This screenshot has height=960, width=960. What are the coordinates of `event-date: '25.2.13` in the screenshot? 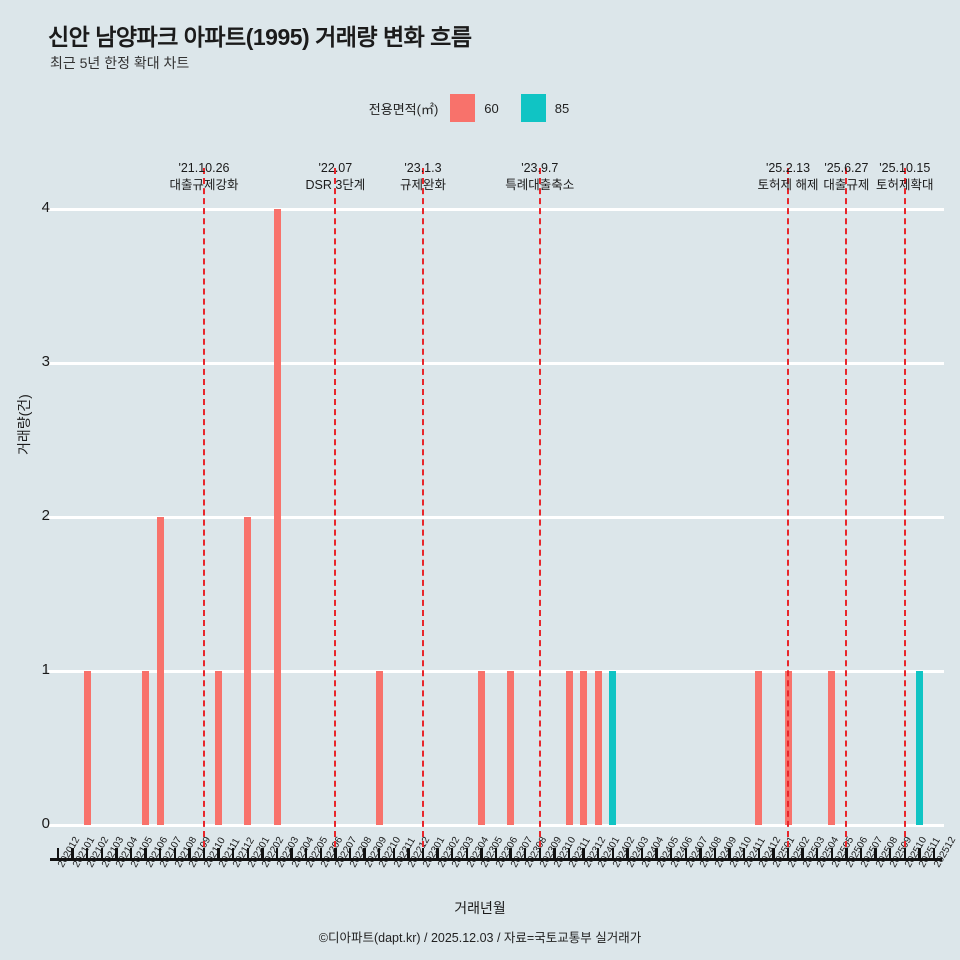 It's located at (788, 168).